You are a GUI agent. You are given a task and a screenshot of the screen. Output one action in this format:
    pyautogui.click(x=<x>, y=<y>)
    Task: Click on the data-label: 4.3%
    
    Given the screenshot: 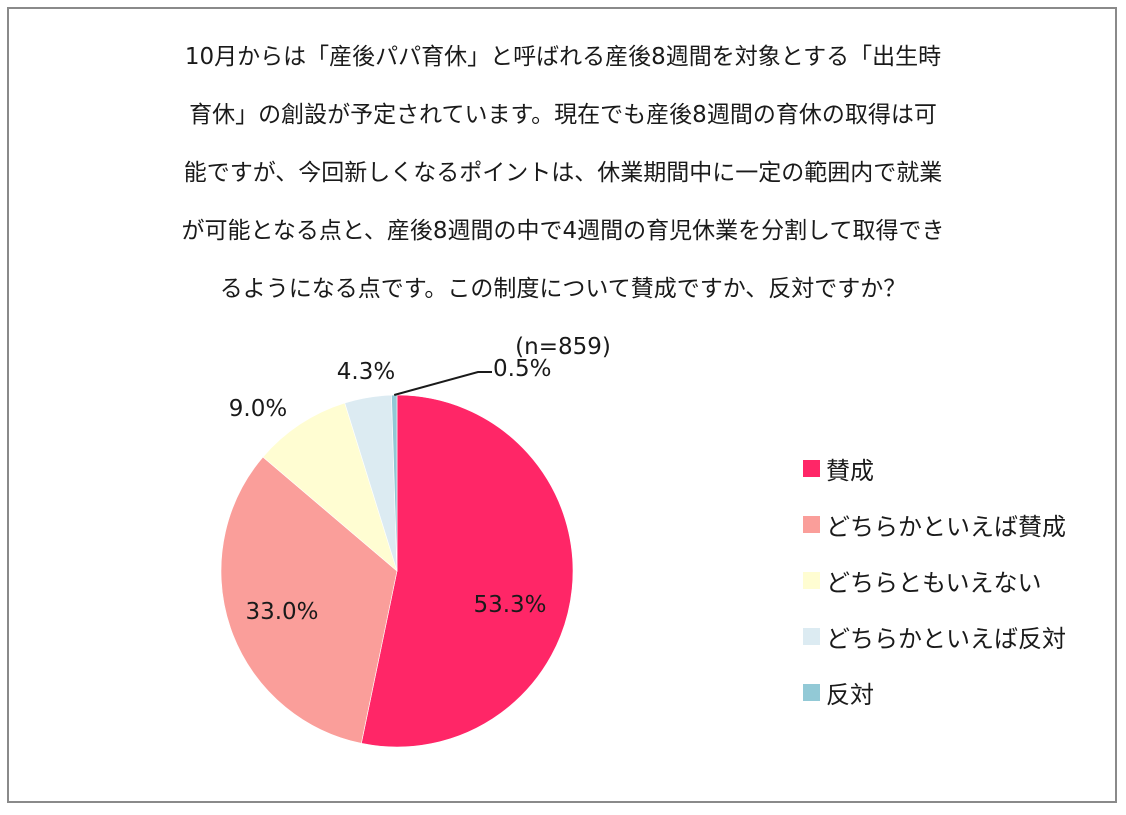 What is the action you would take?
    pyautogui.click(x=366, y=372)
    